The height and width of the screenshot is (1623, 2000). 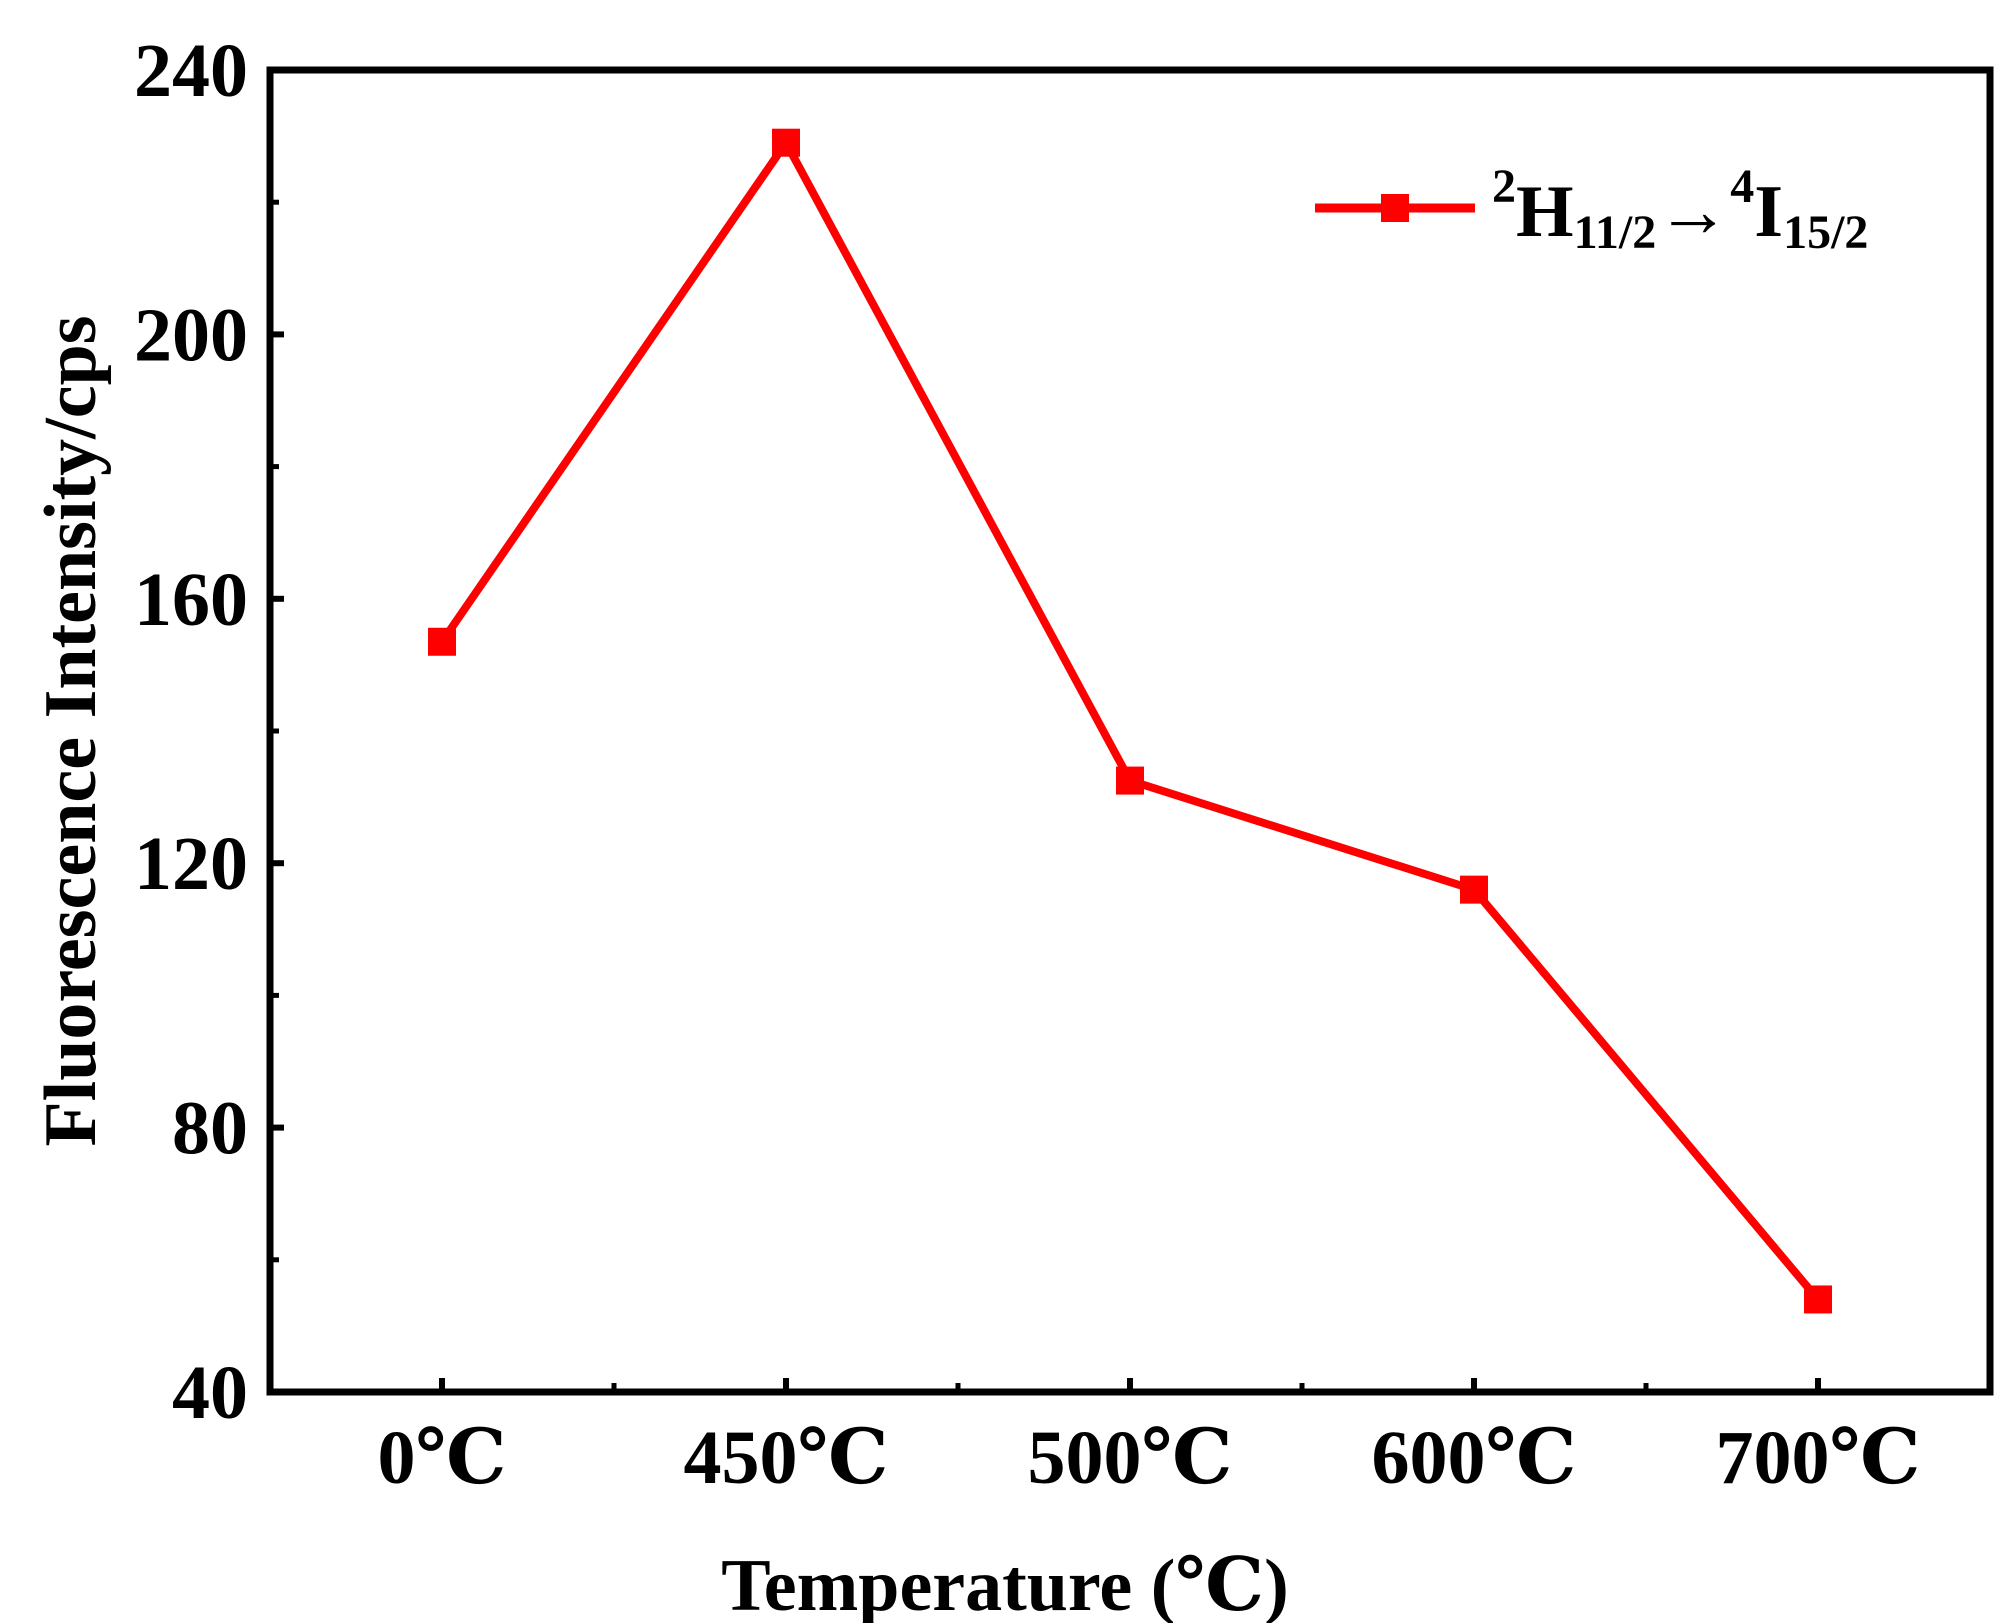 What do you see at coordinates (1545, 212) in the screenshot?
I see `legend-main1: H` at bounding box center [1545, 212].